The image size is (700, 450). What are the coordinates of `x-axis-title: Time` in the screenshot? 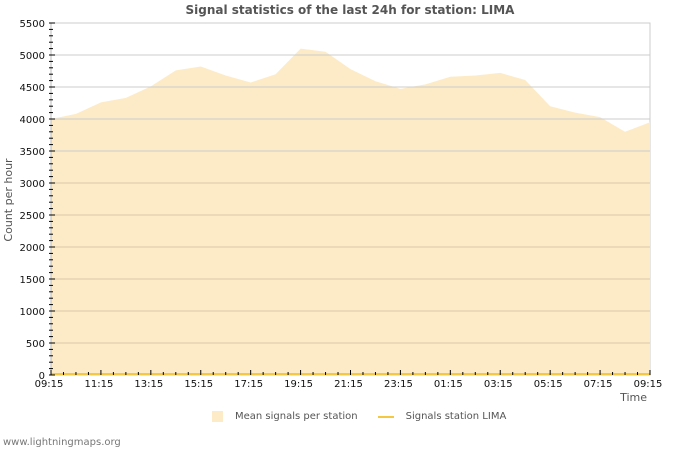 It's located at (633, 397).